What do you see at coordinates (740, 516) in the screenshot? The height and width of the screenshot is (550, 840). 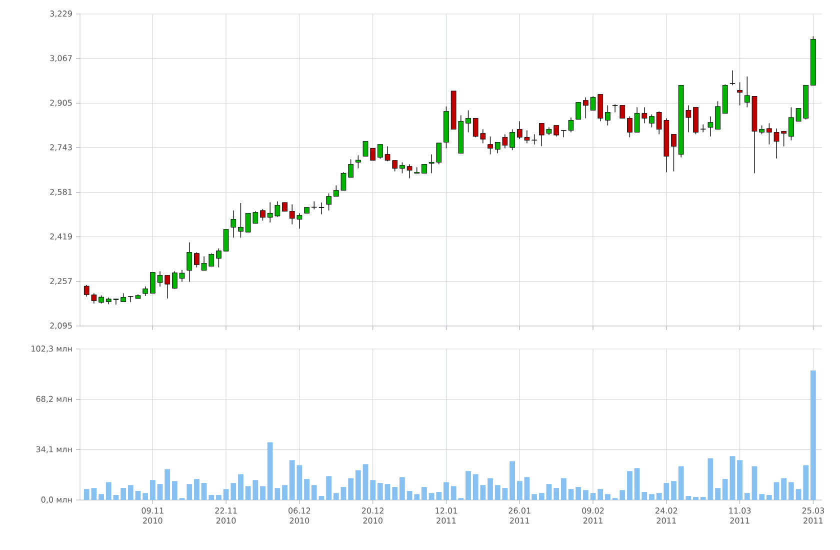 I see `x-tick-label: 11.03 2011` at bounding box center [740, 516].